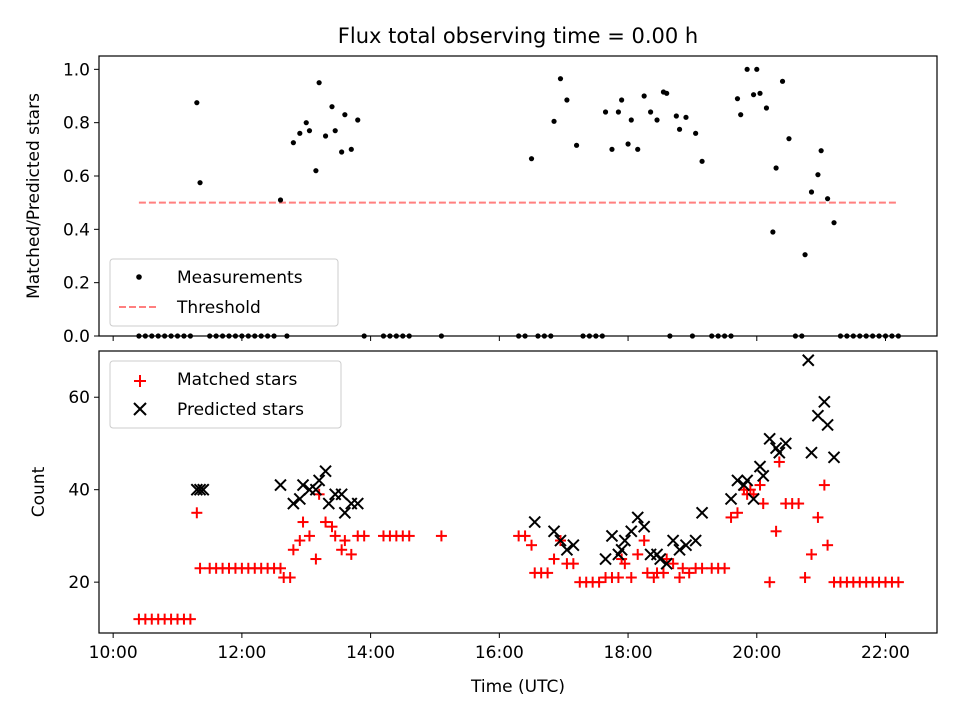  I want to click on bottom-y-axis: 20 40 60, so click(83, 490).